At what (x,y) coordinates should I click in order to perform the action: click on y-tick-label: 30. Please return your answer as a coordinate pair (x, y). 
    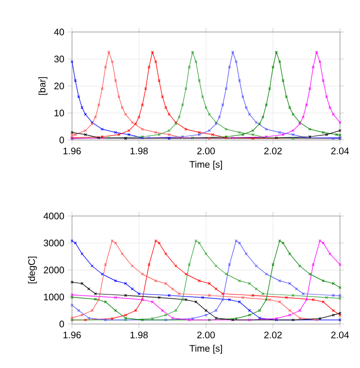
    Looking at the image, I should click on (59, 59).